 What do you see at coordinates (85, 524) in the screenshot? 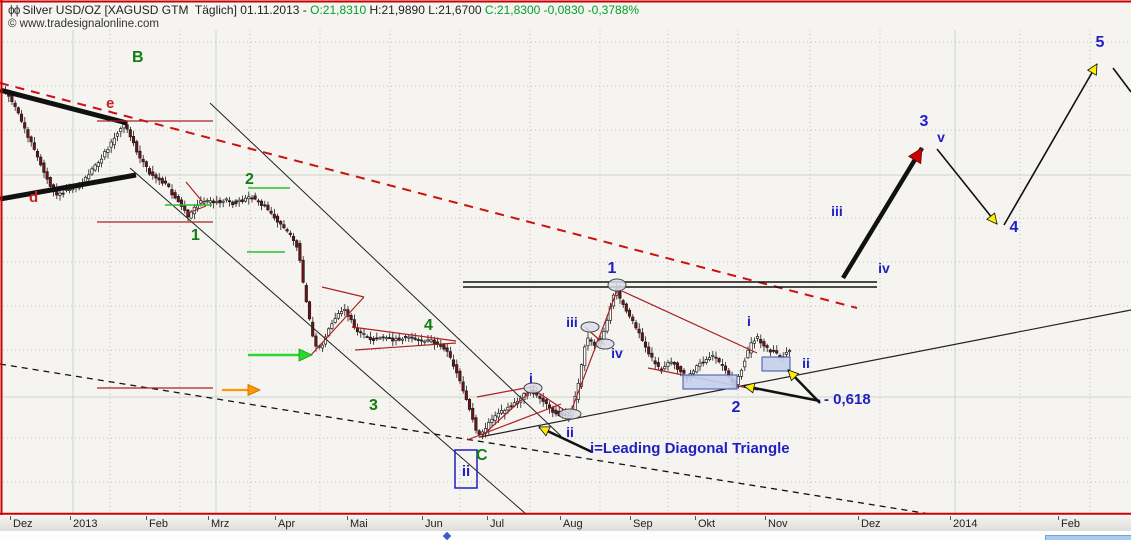
I see `axis-label: 2013` at bounding box center [85, 524].